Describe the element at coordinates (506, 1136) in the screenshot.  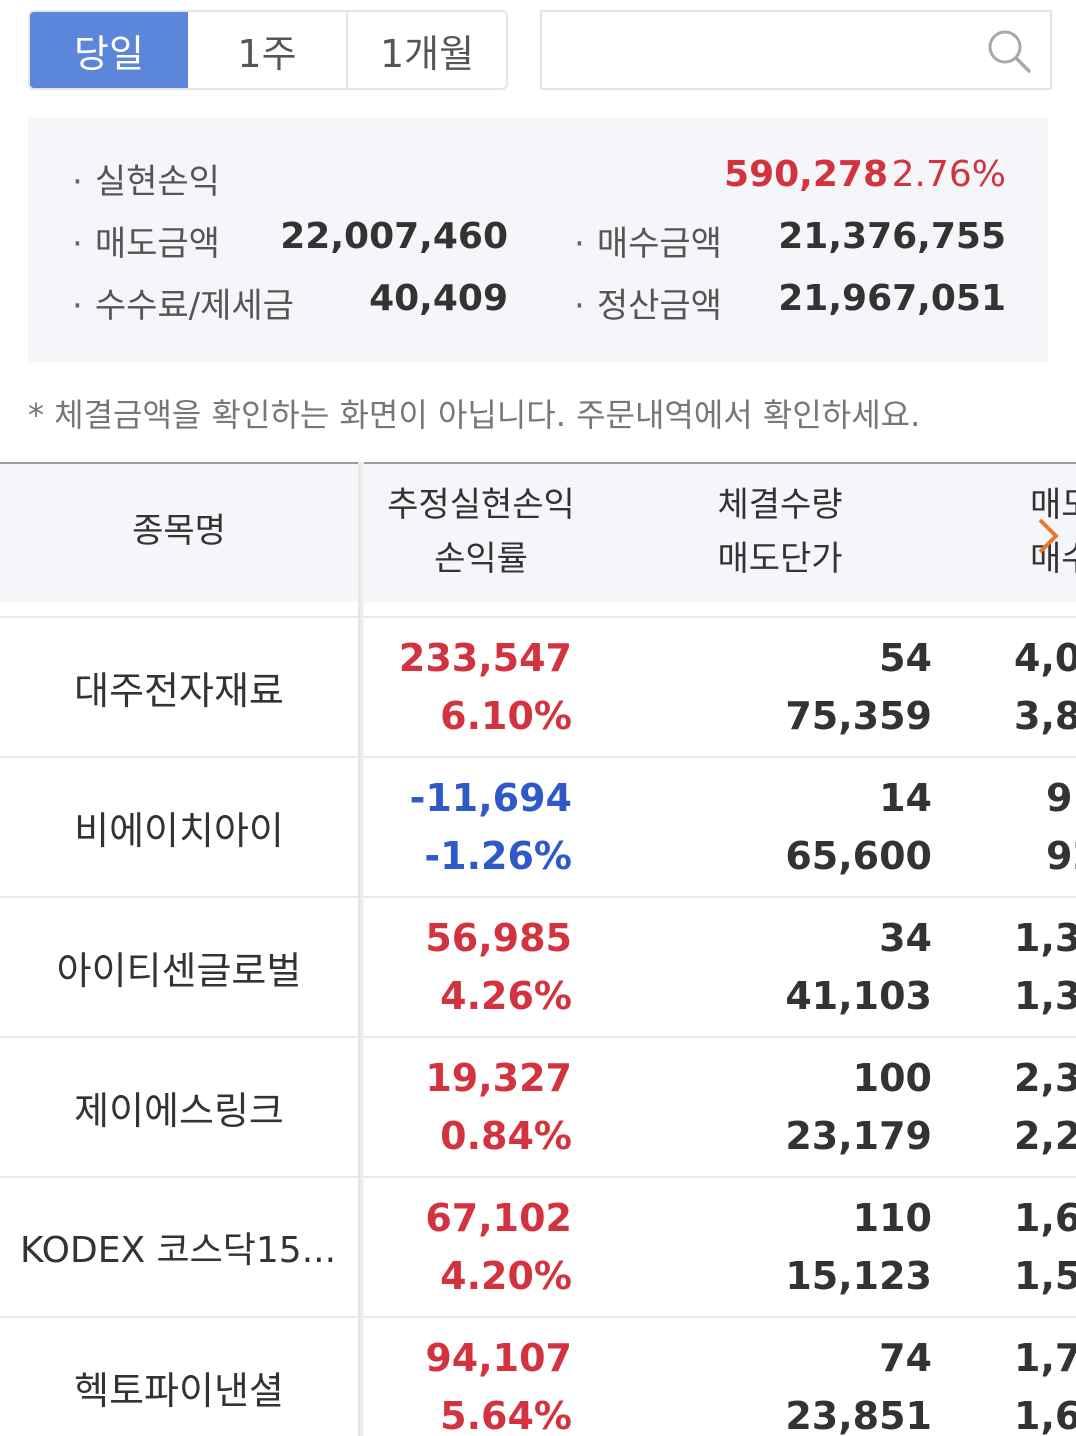
I see `pl-rate: 0.84%` at that location.